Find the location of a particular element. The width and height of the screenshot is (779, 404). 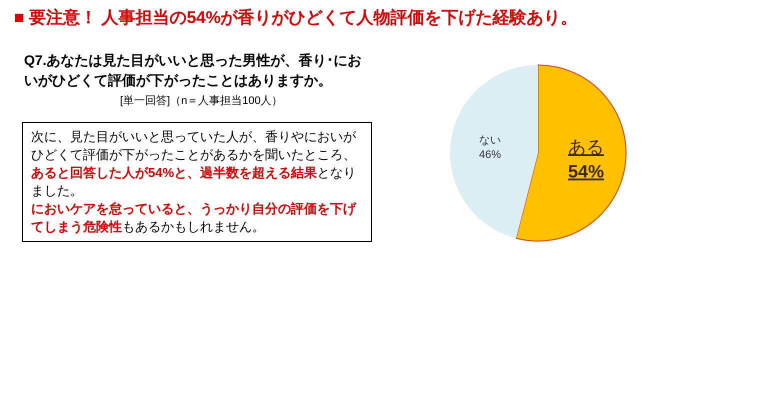

text: 次に、見た目がいいと思っていた人が、香りやにおいがひどくて評価が下がったことがあるかを聞いたところ、あると回答した人が54%と、過半数を超える結果となりました。 is located at coordinates (193, 163).